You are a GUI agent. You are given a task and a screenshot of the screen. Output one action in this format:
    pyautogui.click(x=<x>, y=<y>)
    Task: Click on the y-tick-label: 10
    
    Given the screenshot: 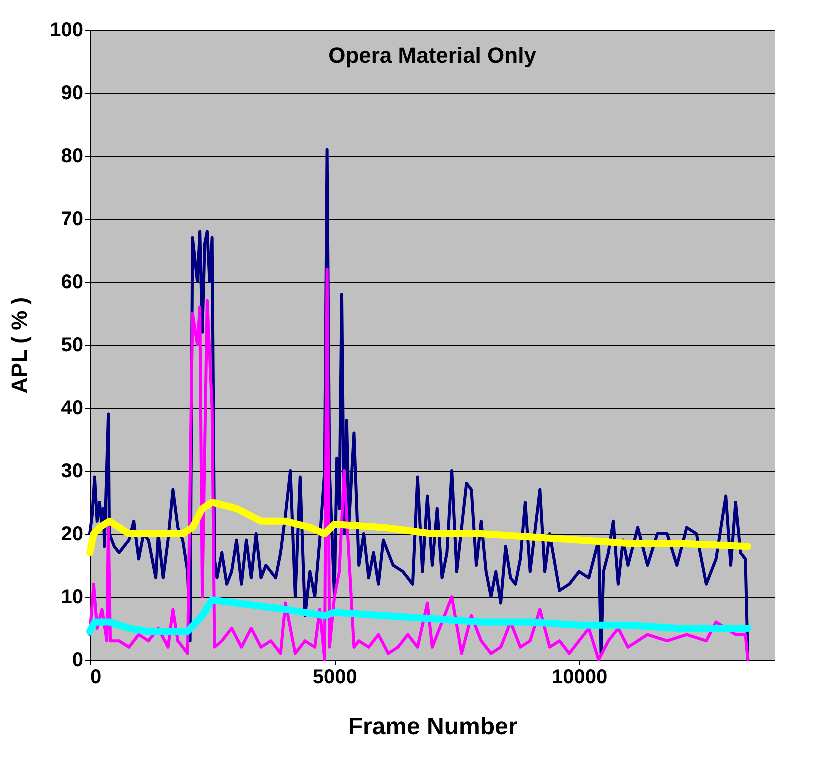 What is the action you would take?
    pyautogui.click(x=72, y=597)
    